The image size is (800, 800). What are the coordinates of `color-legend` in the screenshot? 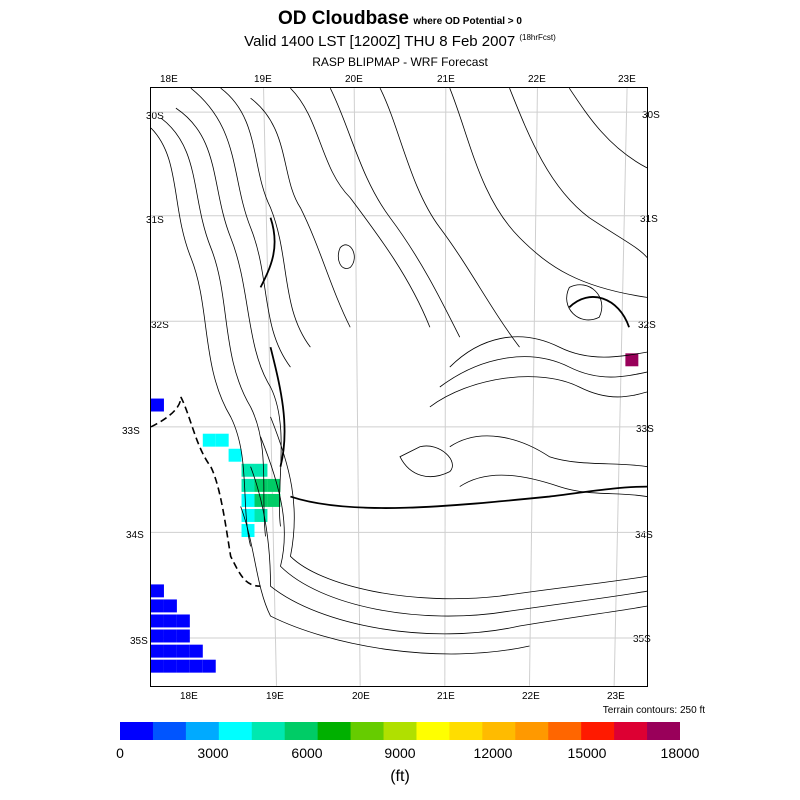 It's located at (400, 731).